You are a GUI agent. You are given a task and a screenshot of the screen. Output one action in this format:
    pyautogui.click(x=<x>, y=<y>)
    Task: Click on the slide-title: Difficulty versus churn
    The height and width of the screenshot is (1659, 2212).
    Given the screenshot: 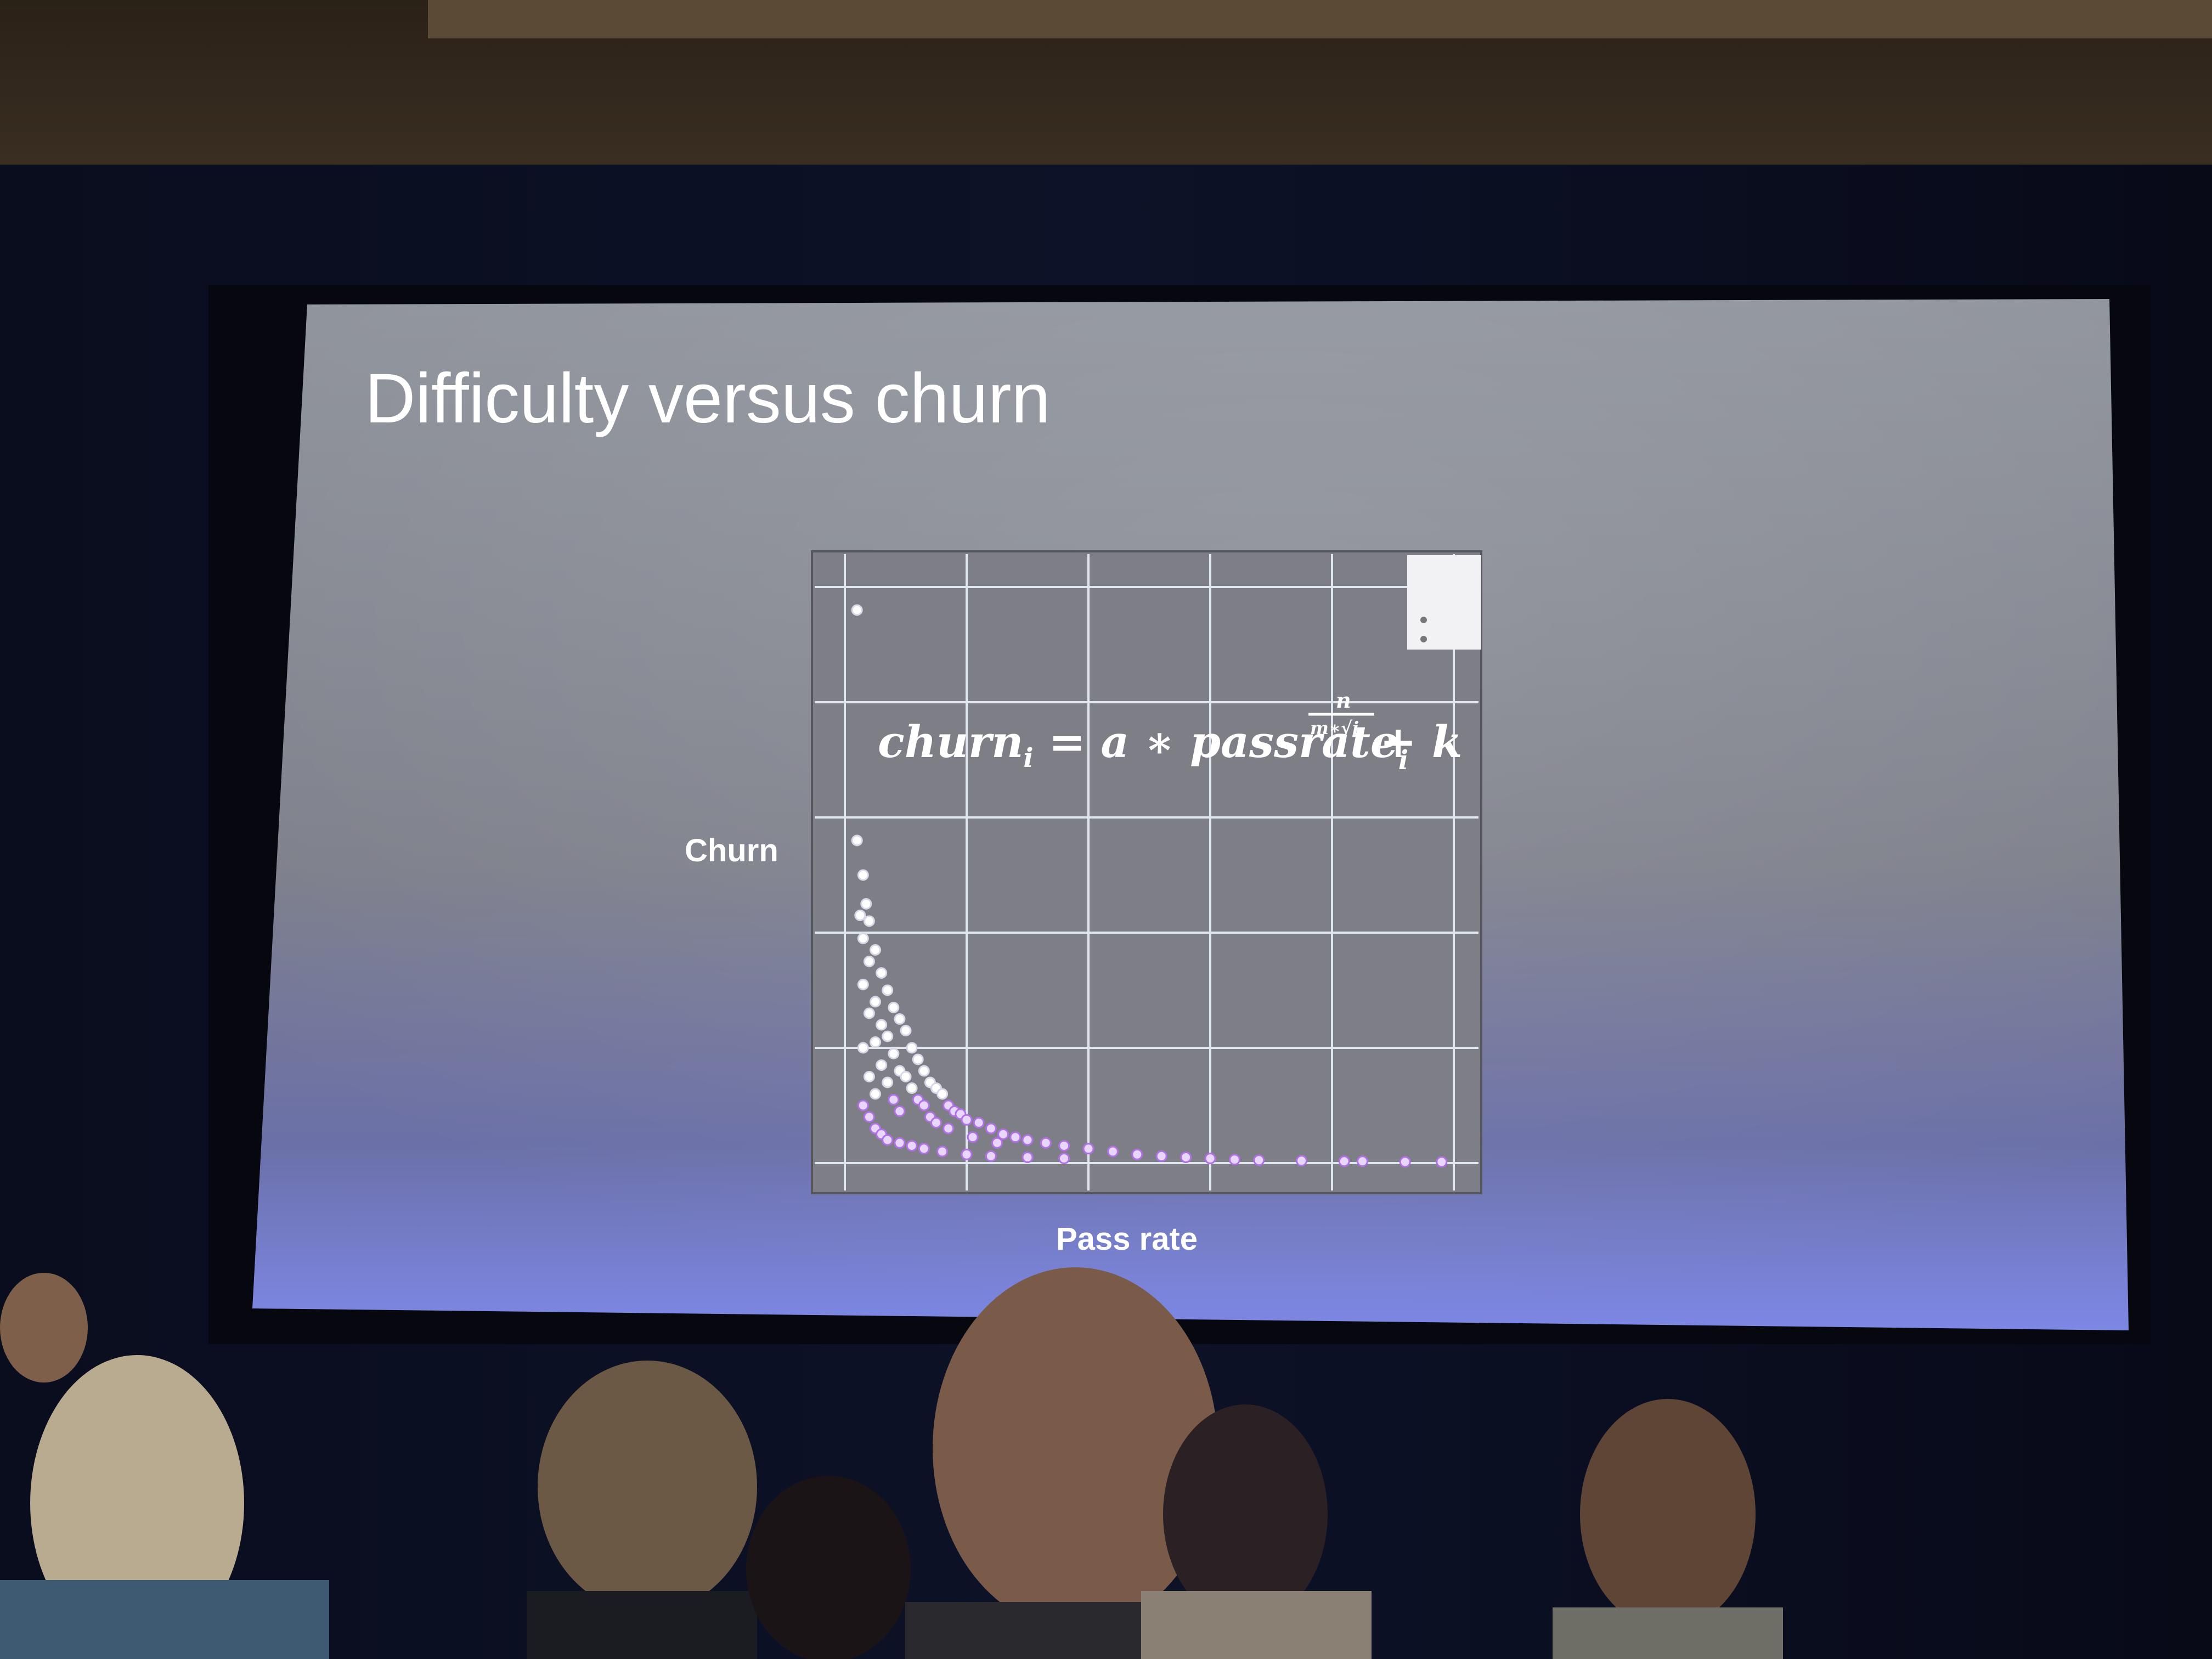 What is the action you would take?
    pyautogui.click(x=708, y=399)
    